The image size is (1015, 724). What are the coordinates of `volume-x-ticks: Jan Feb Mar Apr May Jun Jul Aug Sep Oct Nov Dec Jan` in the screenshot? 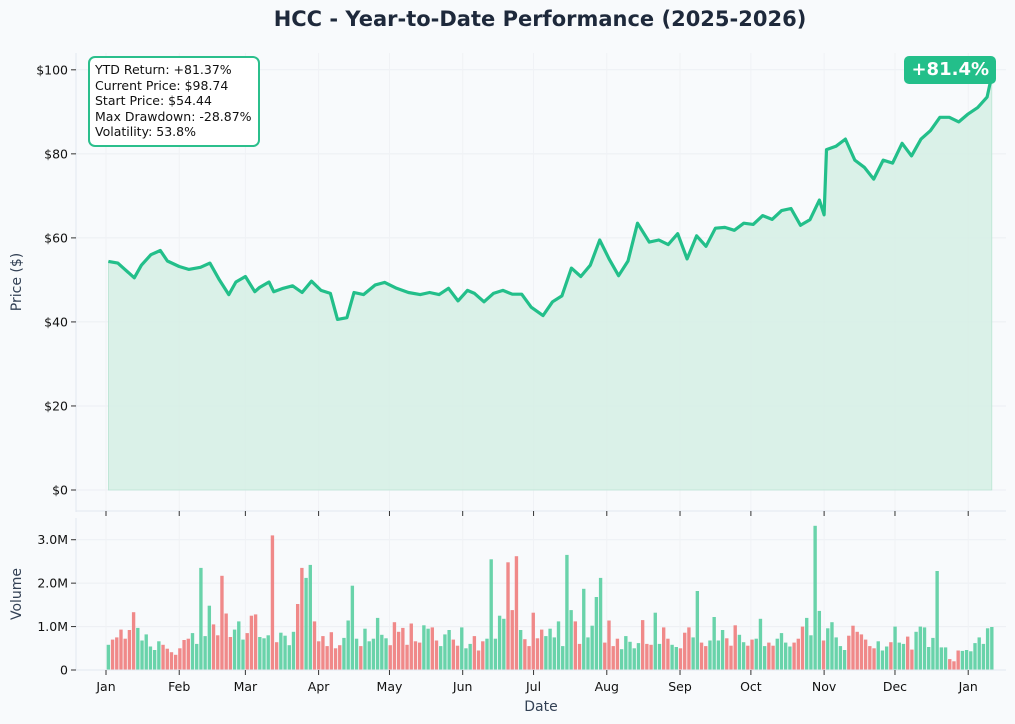 It's located at (536, 682).